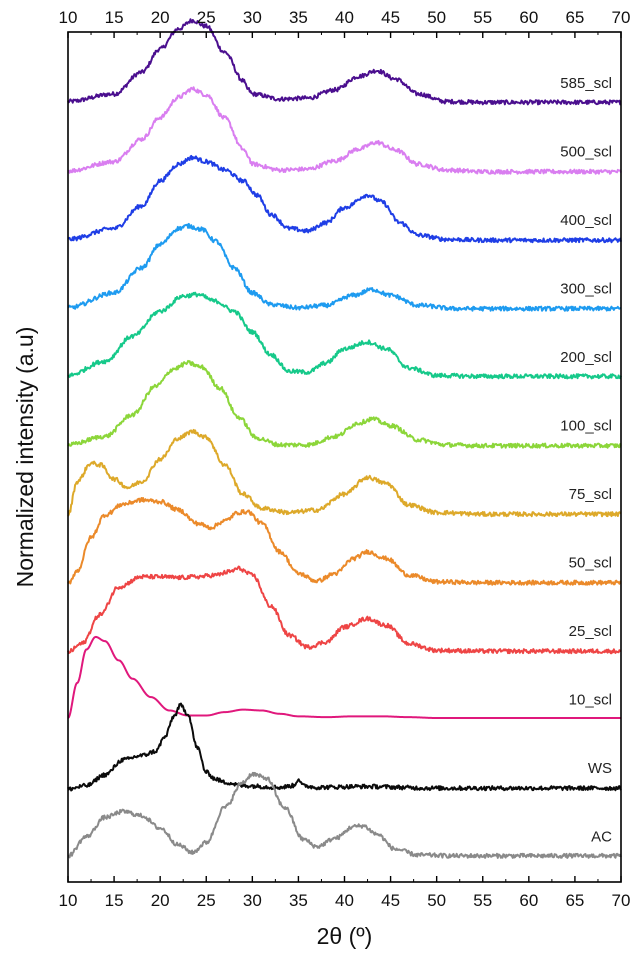  What do you see at coordinates (621, 17) in the screenshot?
I see `top-x-tick-label: 70` at bounding box center [621, 17].